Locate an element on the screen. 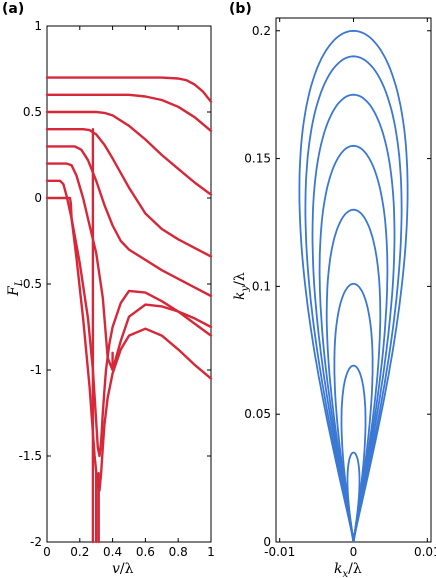  y-tick-label-a: -1 is located at coordinates (36, 370).